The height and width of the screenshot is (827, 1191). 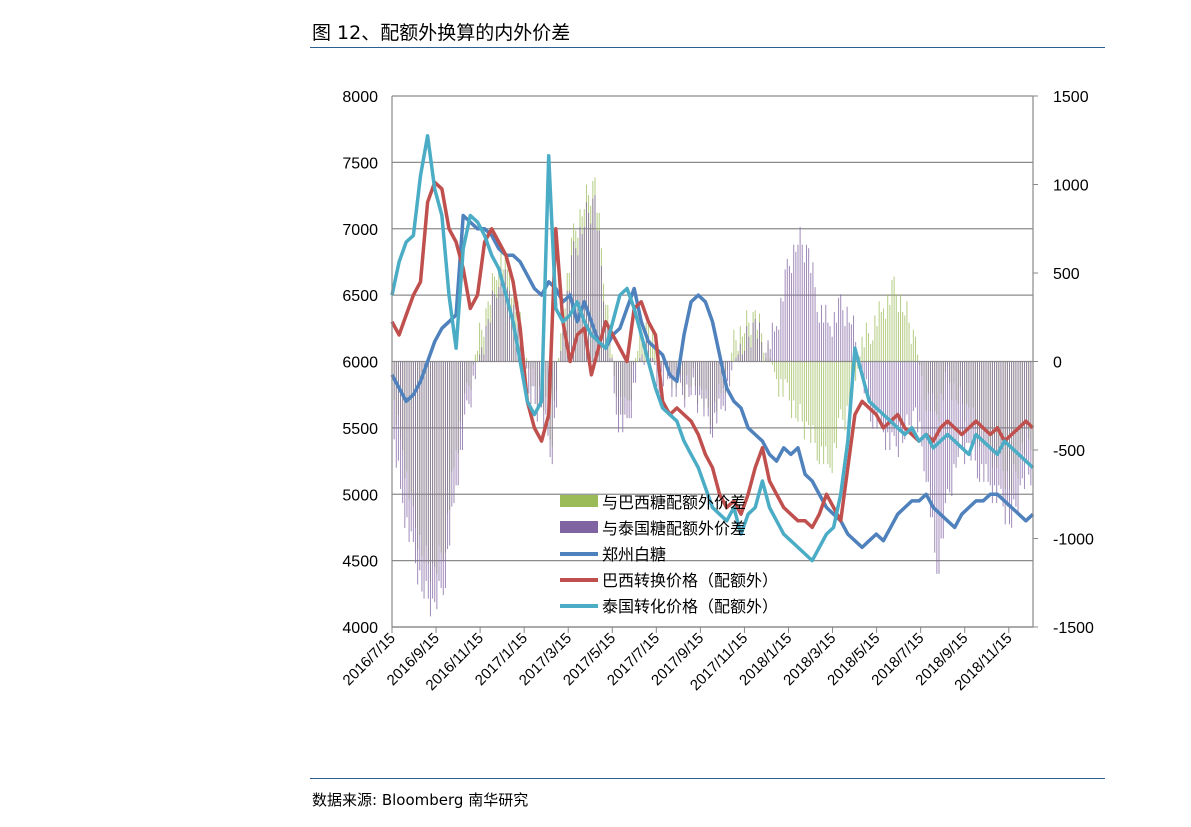 I want to click on y-left-tick-label: 4000, so click(x=360, y=628).